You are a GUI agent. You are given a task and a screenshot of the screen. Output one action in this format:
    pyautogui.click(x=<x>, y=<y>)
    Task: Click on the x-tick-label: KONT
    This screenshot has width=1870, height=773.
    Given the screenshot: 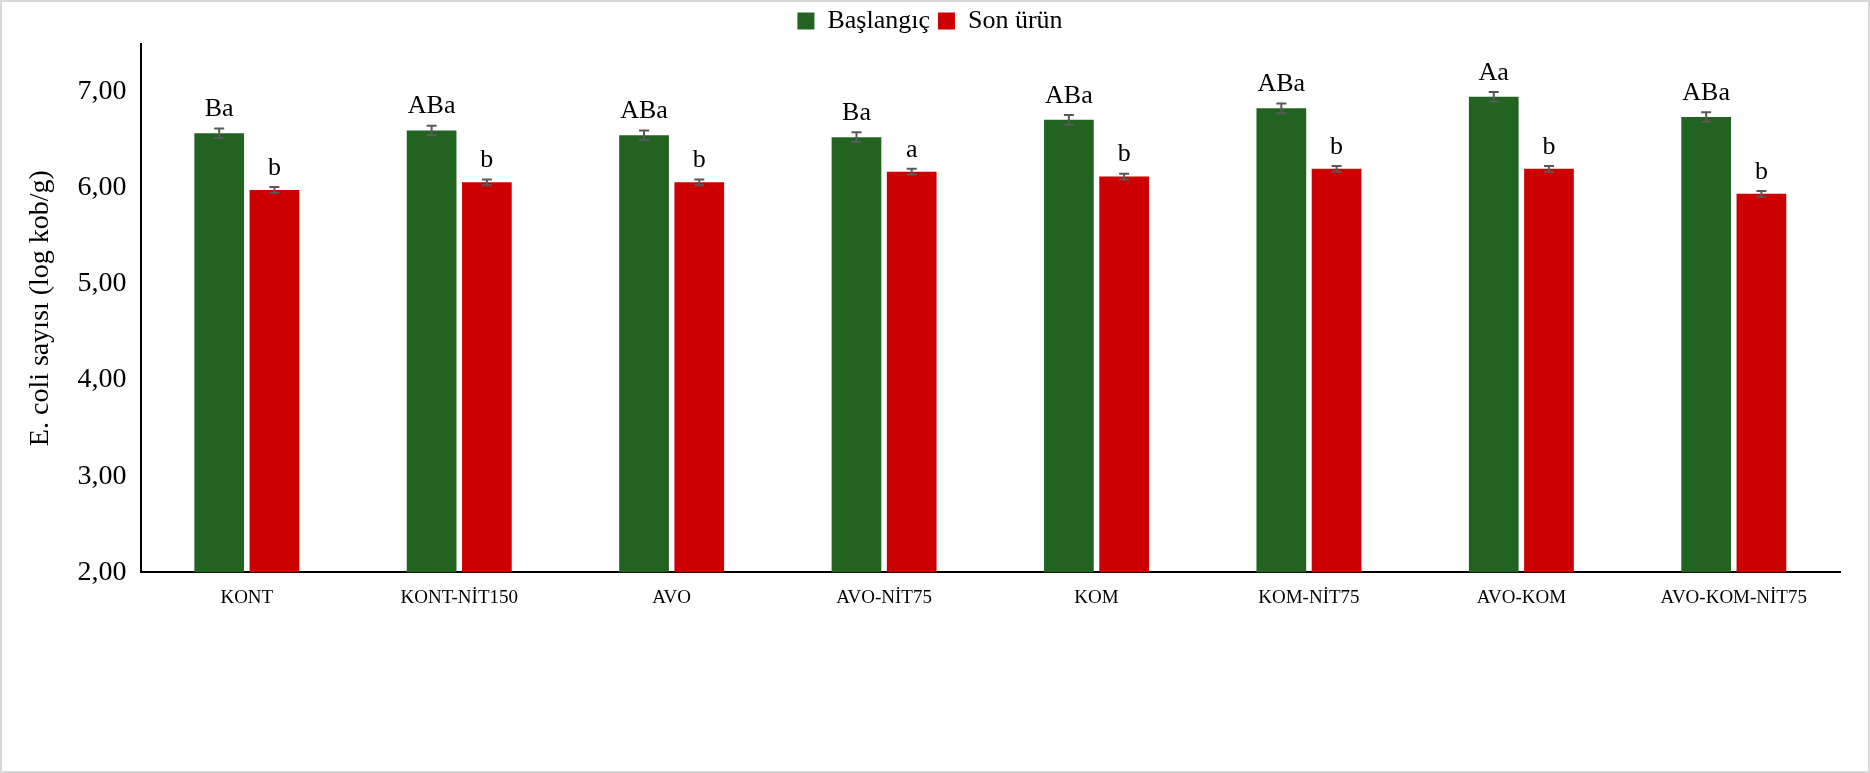 What is the action you would take?
    pyautogui.click(x=247, y=596)
    